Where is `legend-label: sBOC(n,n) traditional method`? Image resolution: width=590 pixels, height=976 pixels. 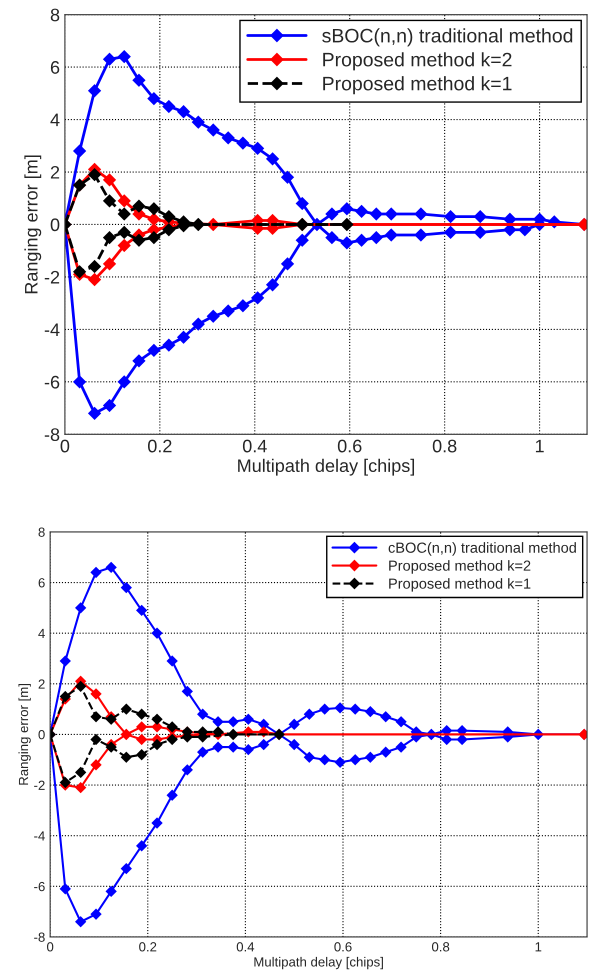 legend-label: sBOC(n,n) traditional method is located at coordinates (447, 37).